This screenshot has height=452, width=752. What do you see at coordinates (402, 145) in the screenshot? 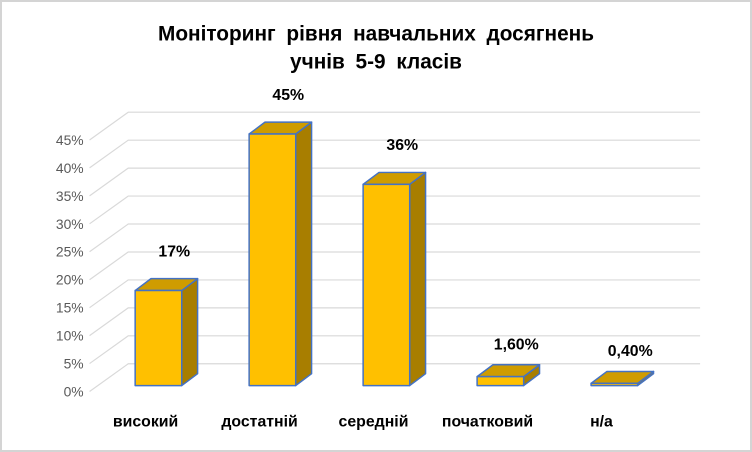
I see `bar-data-label: 36%` at bounding box center [402, 145].